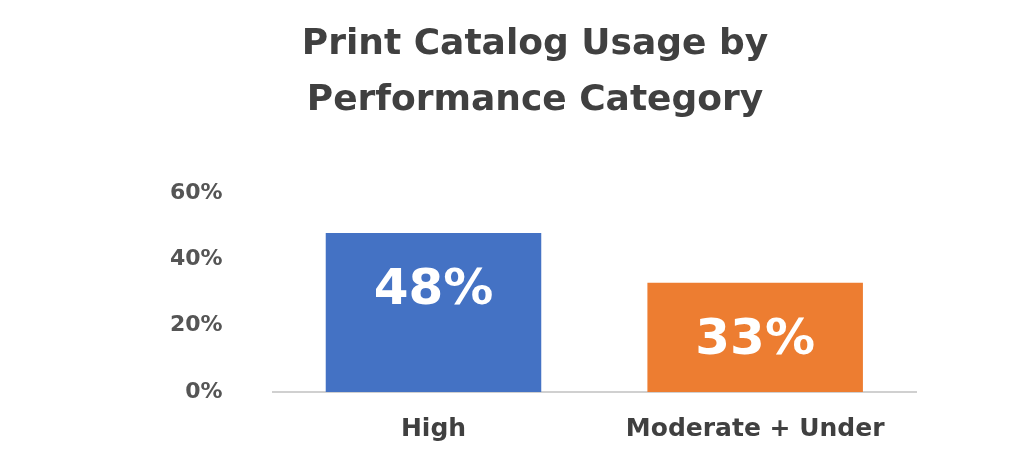  I want to click on y-tick-label: 60%, so click(196, 191).